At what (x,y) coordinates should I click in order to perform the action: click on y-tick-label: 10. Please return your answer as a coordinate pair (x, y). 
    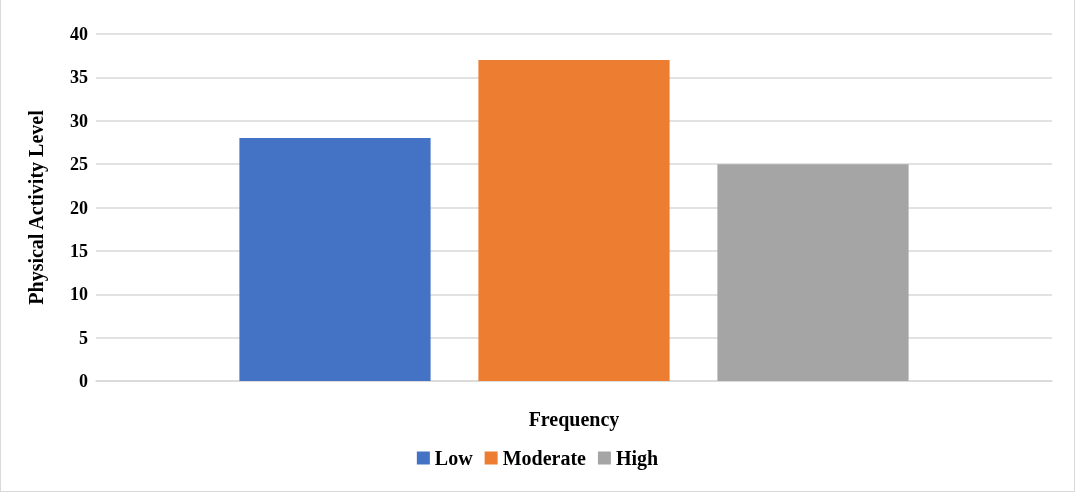
    Looking at the image, I should click on (79, 294).